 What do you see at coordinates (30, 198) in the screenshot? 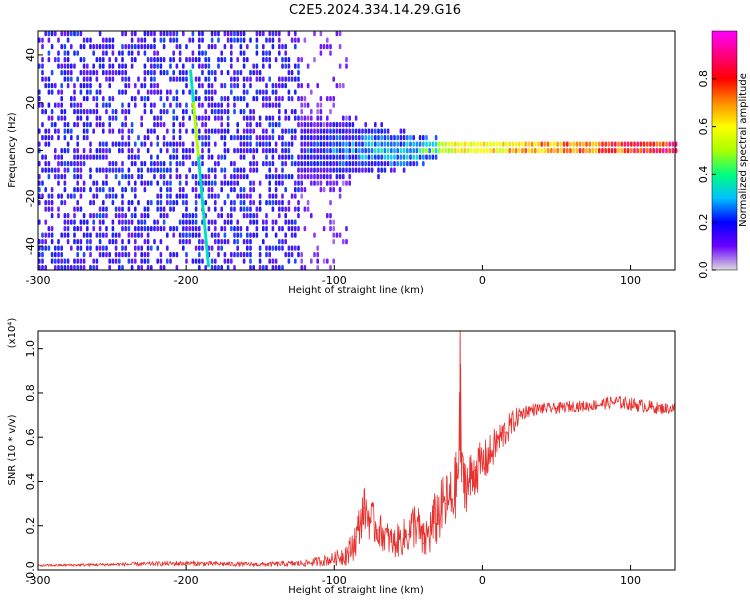
I see `y-tick-label: -20` at bounding box center [30, 198].